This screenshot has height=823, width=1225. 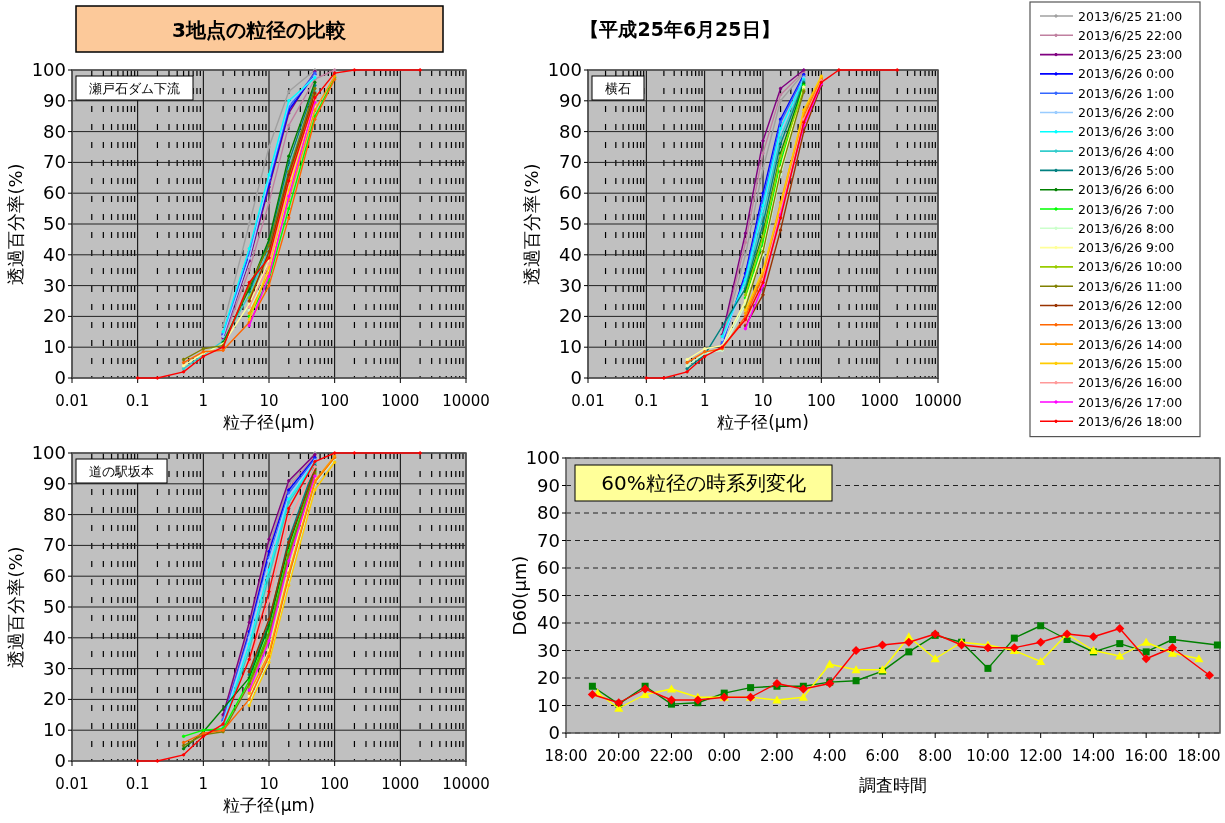 What do you see at coordinates (935, 756) in the screenshot?
I see `x-tick-label: 8:00` at bounding box center [935, 756].